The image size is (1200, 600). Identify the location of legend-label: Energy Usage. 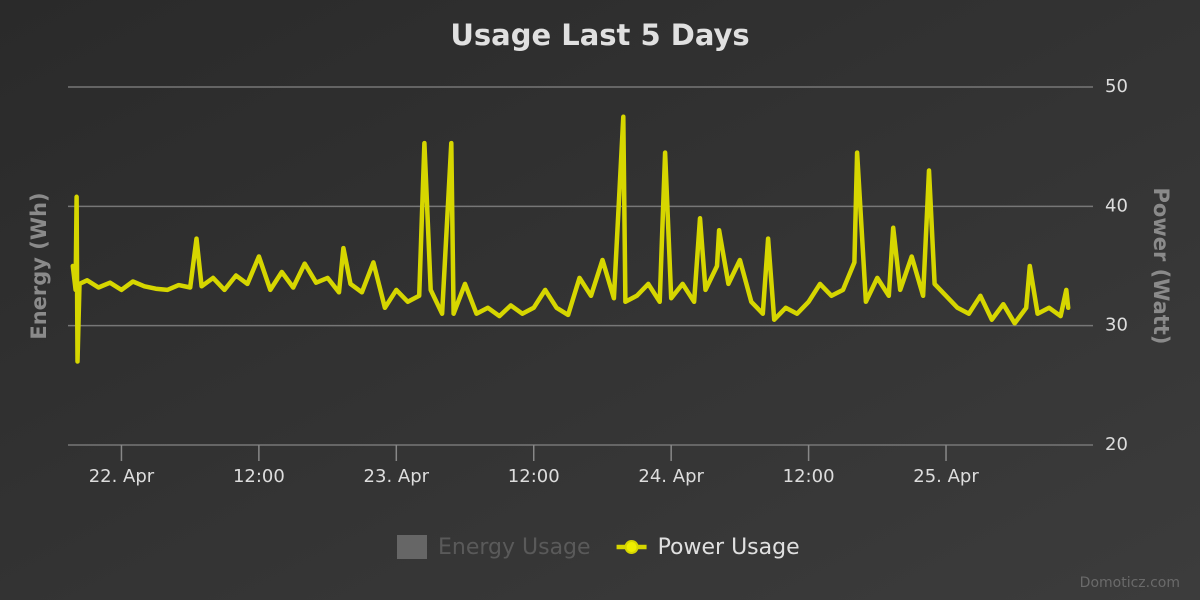
(514, 547).